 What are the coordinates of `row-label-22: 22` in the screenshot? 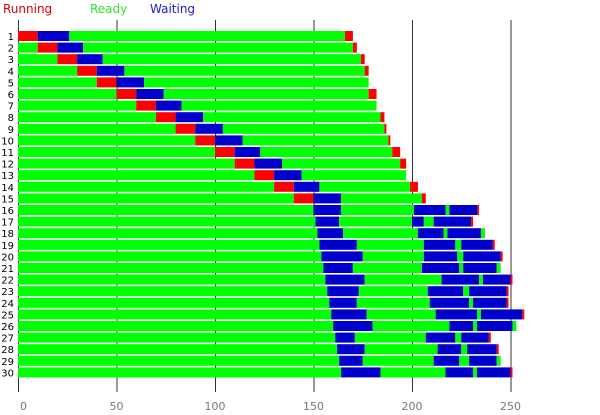 It's located at (7, 281).